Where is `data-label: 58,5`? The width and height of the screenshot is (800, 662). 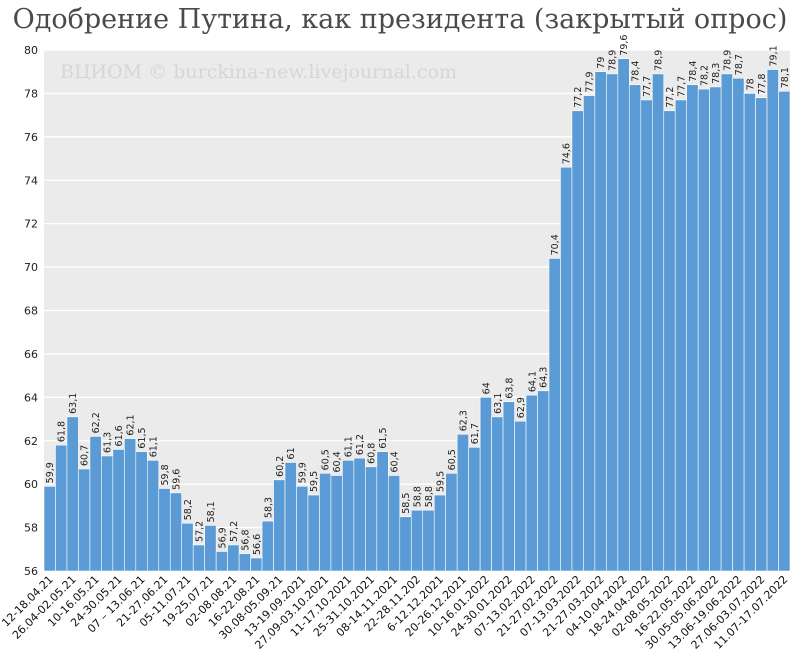 data-label: 58,5 is located at coordinates (406, 503).